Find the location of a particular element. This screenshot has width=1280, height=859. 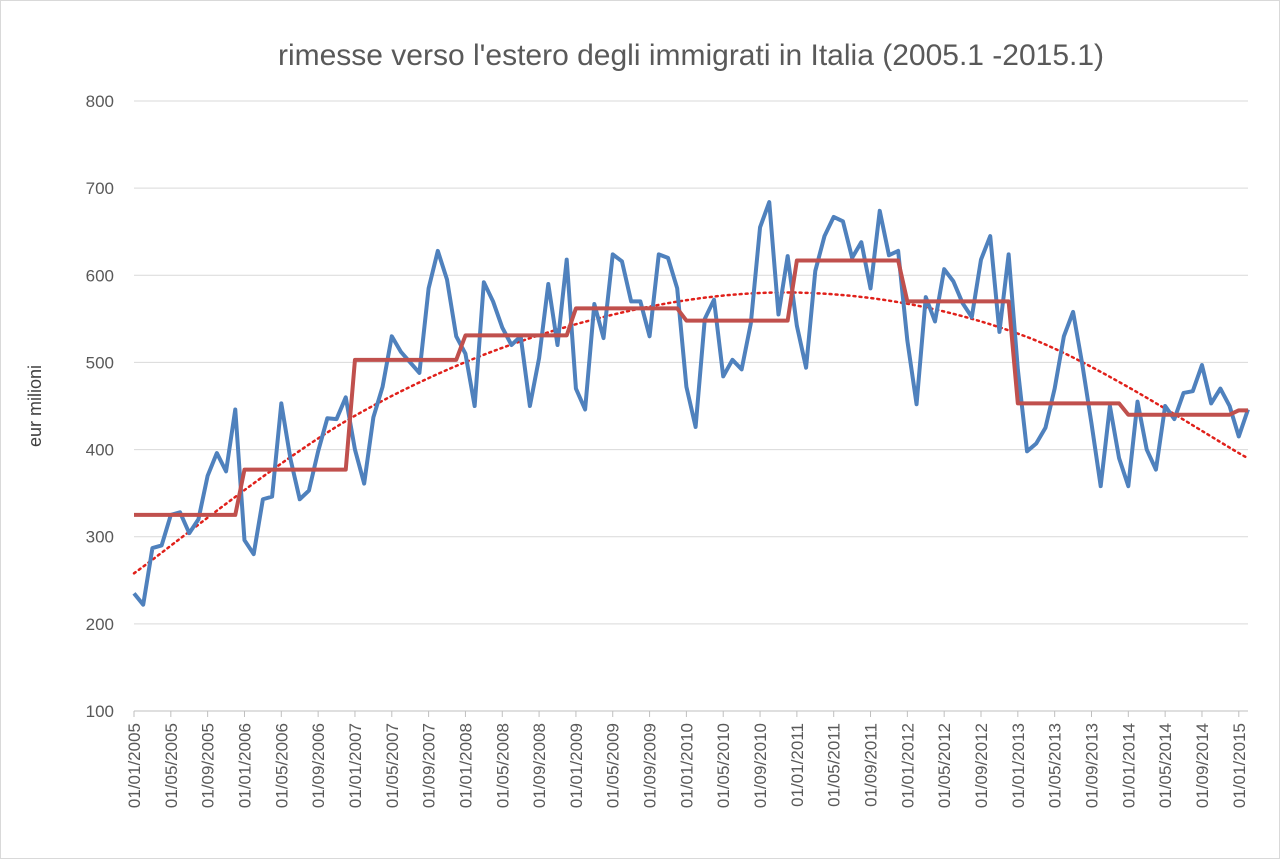

x-tick-label: 01/01/2013 is located at coordinates (1018, 765).